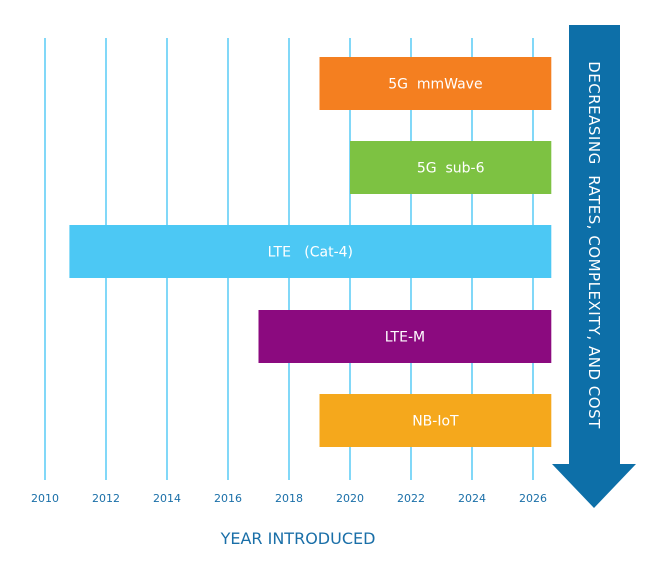 Image resolution: width=648 pixels, height=576 pixels. I want to click on x-tick-label: 2014, so click(167, 498).